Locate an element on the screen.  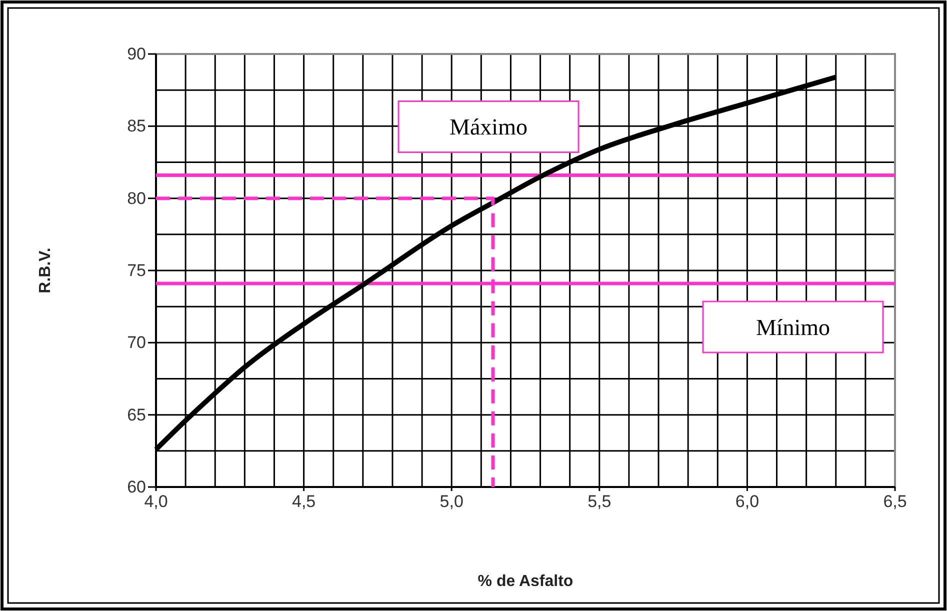
y-tick-label: 65 is located at coordinates (136, 414).